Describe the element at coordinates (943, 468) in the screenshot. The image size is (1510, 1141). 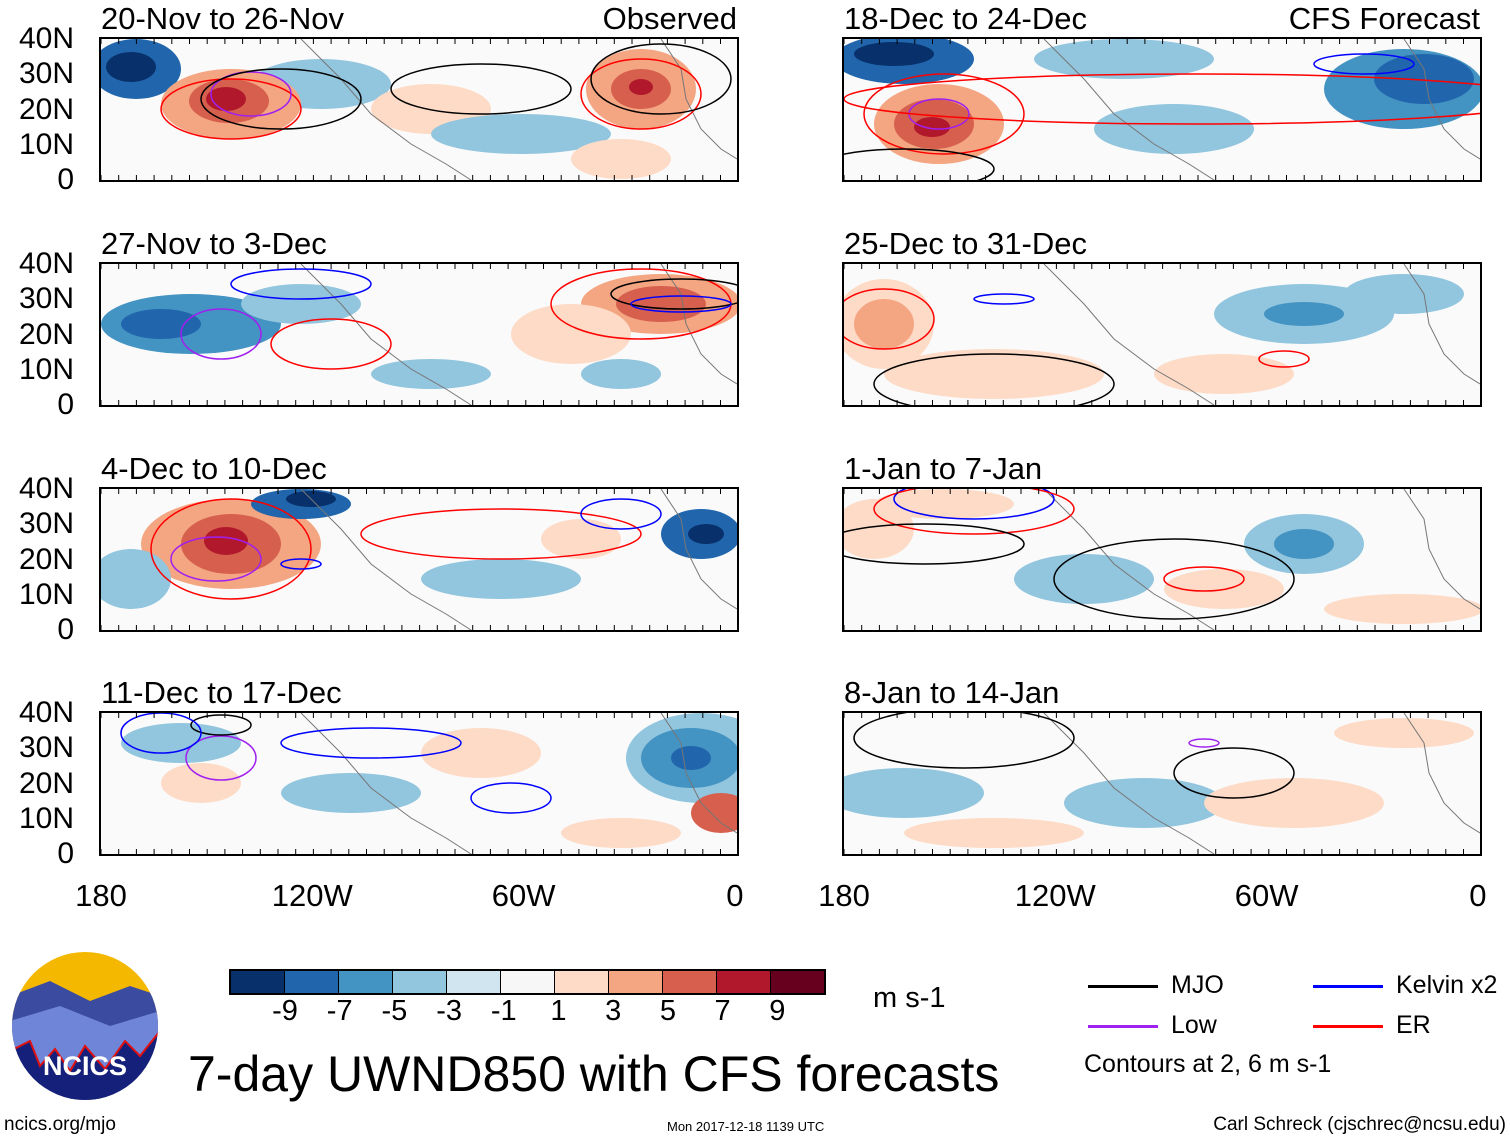
I see `panel-title: 1-Jan to 7-Jan` at that location.